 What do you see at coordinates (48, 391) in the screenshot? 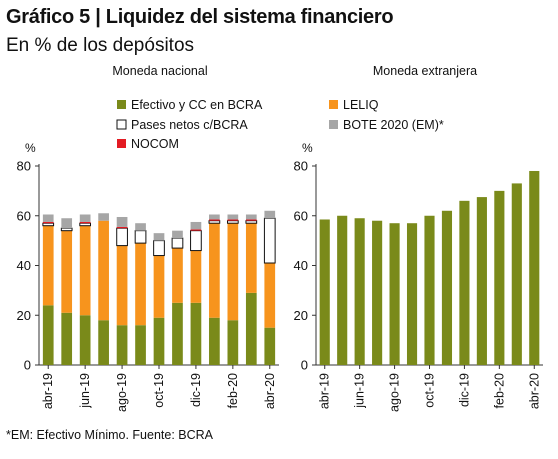
I see `x-tick-label: abr-19` at bounding box center [48, 391].